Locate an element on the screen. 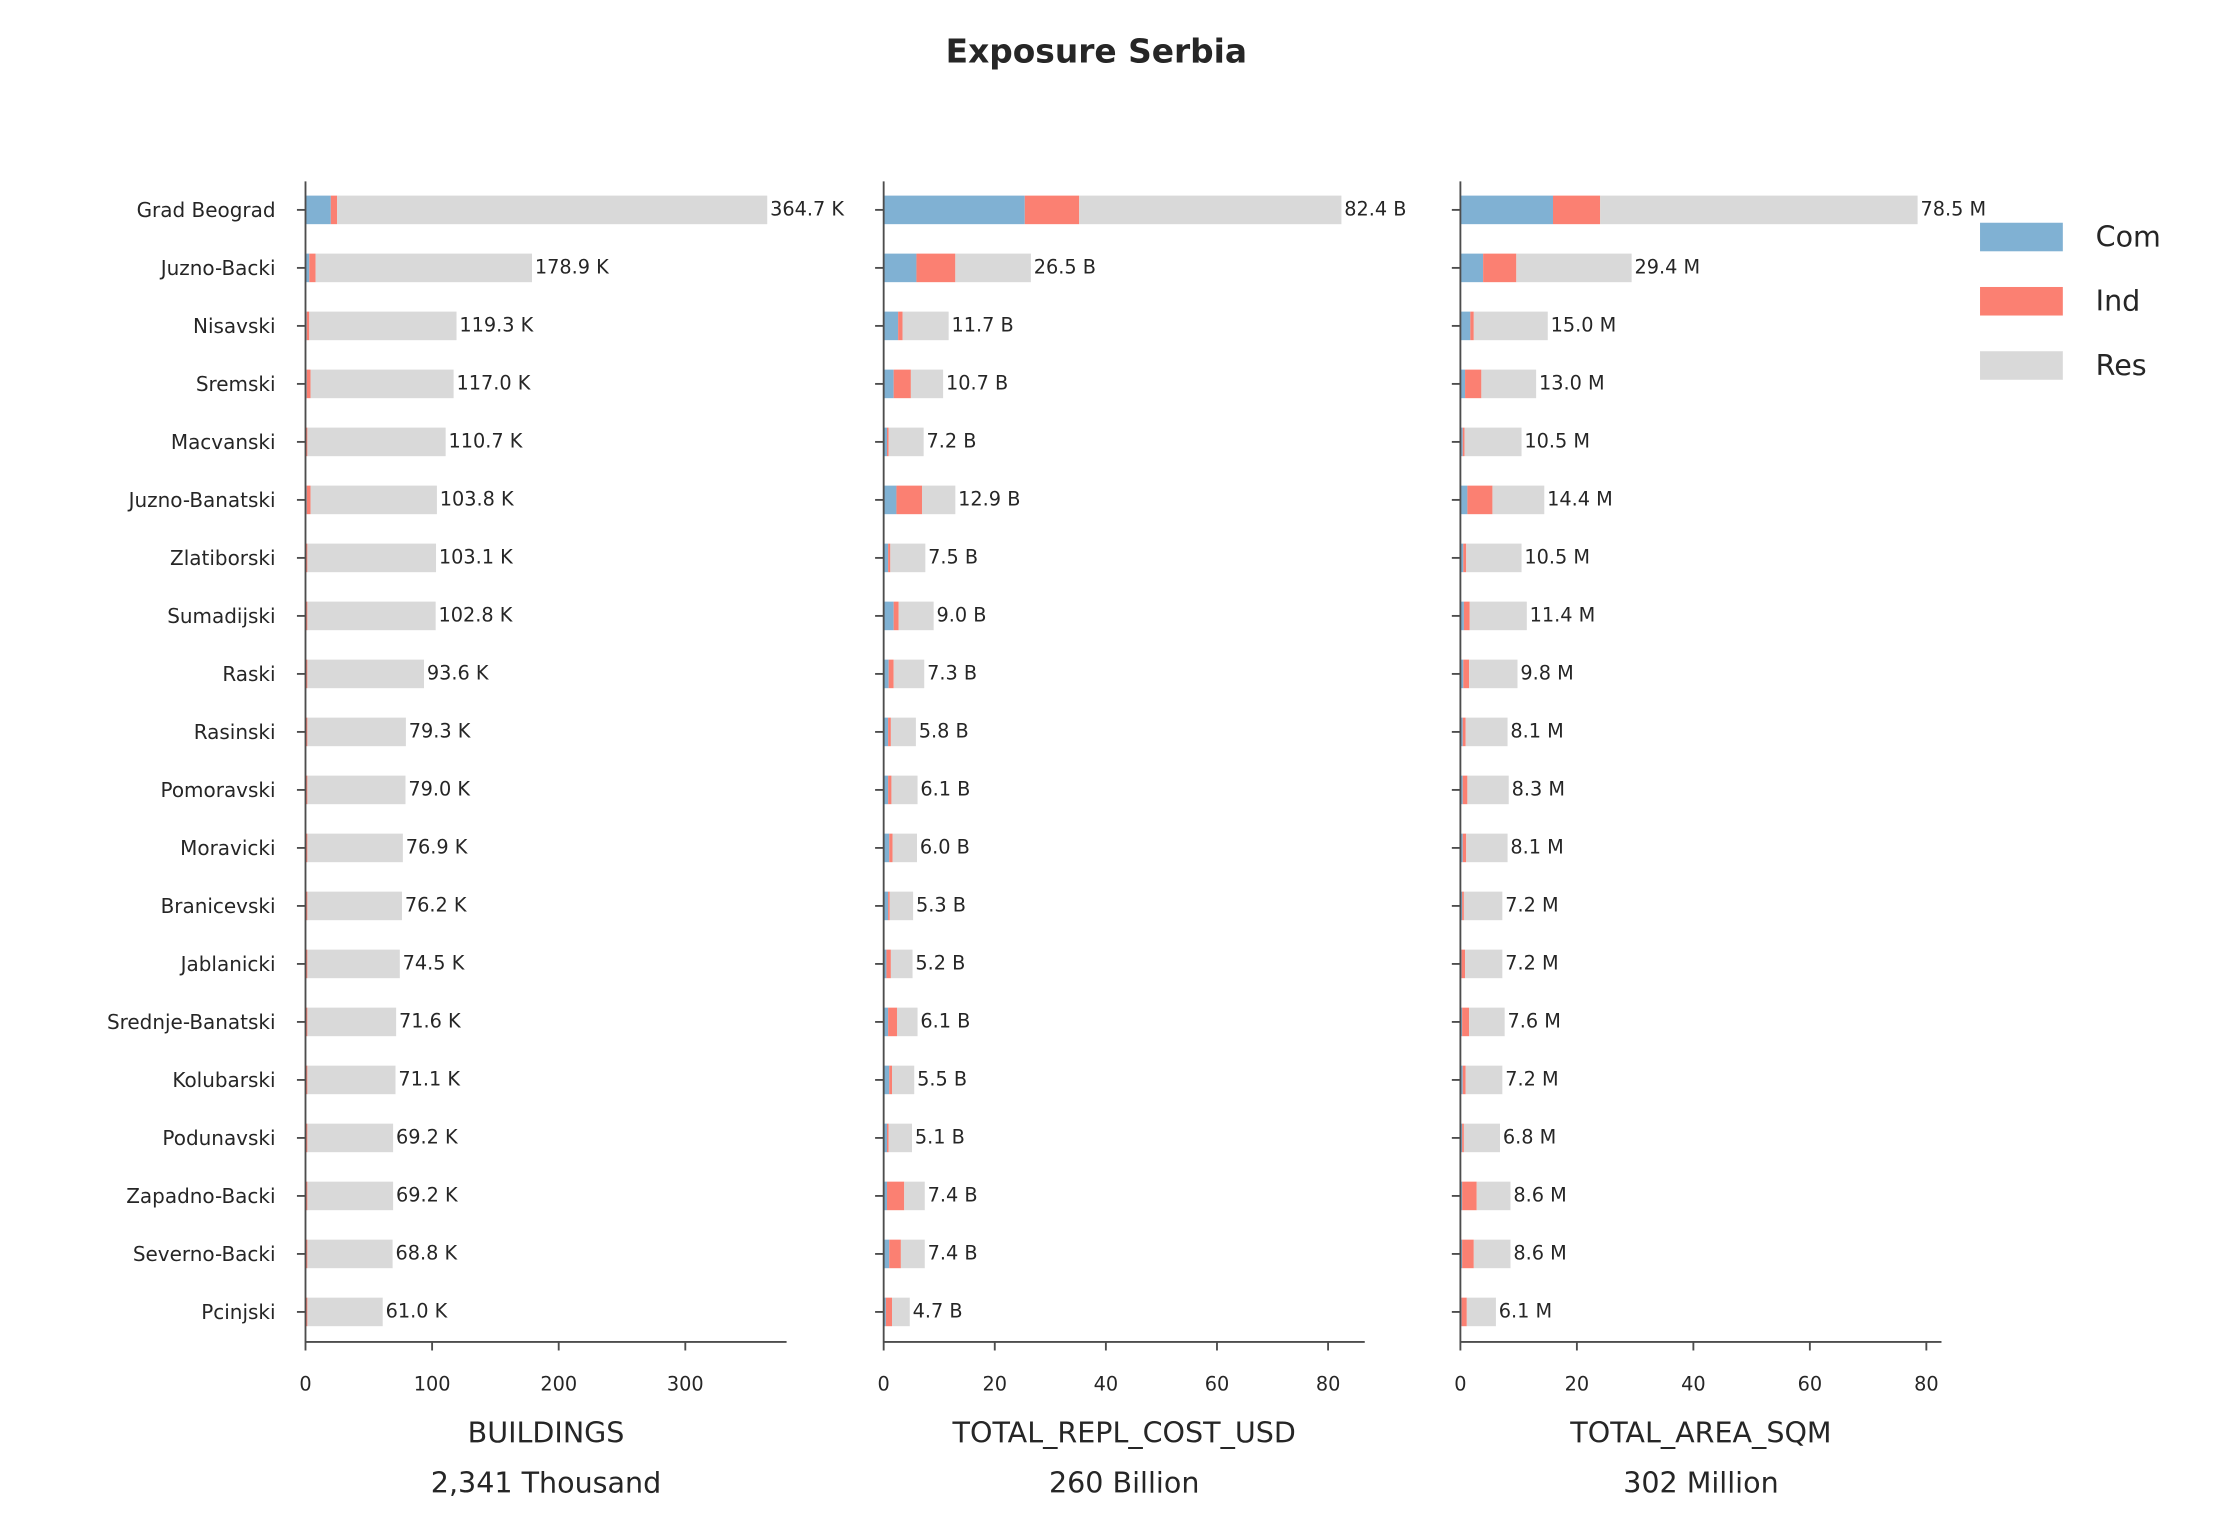 This screenshot has height=1529, width=2227. total-label: 7.2 M is located at coordinates (1531, 1078).